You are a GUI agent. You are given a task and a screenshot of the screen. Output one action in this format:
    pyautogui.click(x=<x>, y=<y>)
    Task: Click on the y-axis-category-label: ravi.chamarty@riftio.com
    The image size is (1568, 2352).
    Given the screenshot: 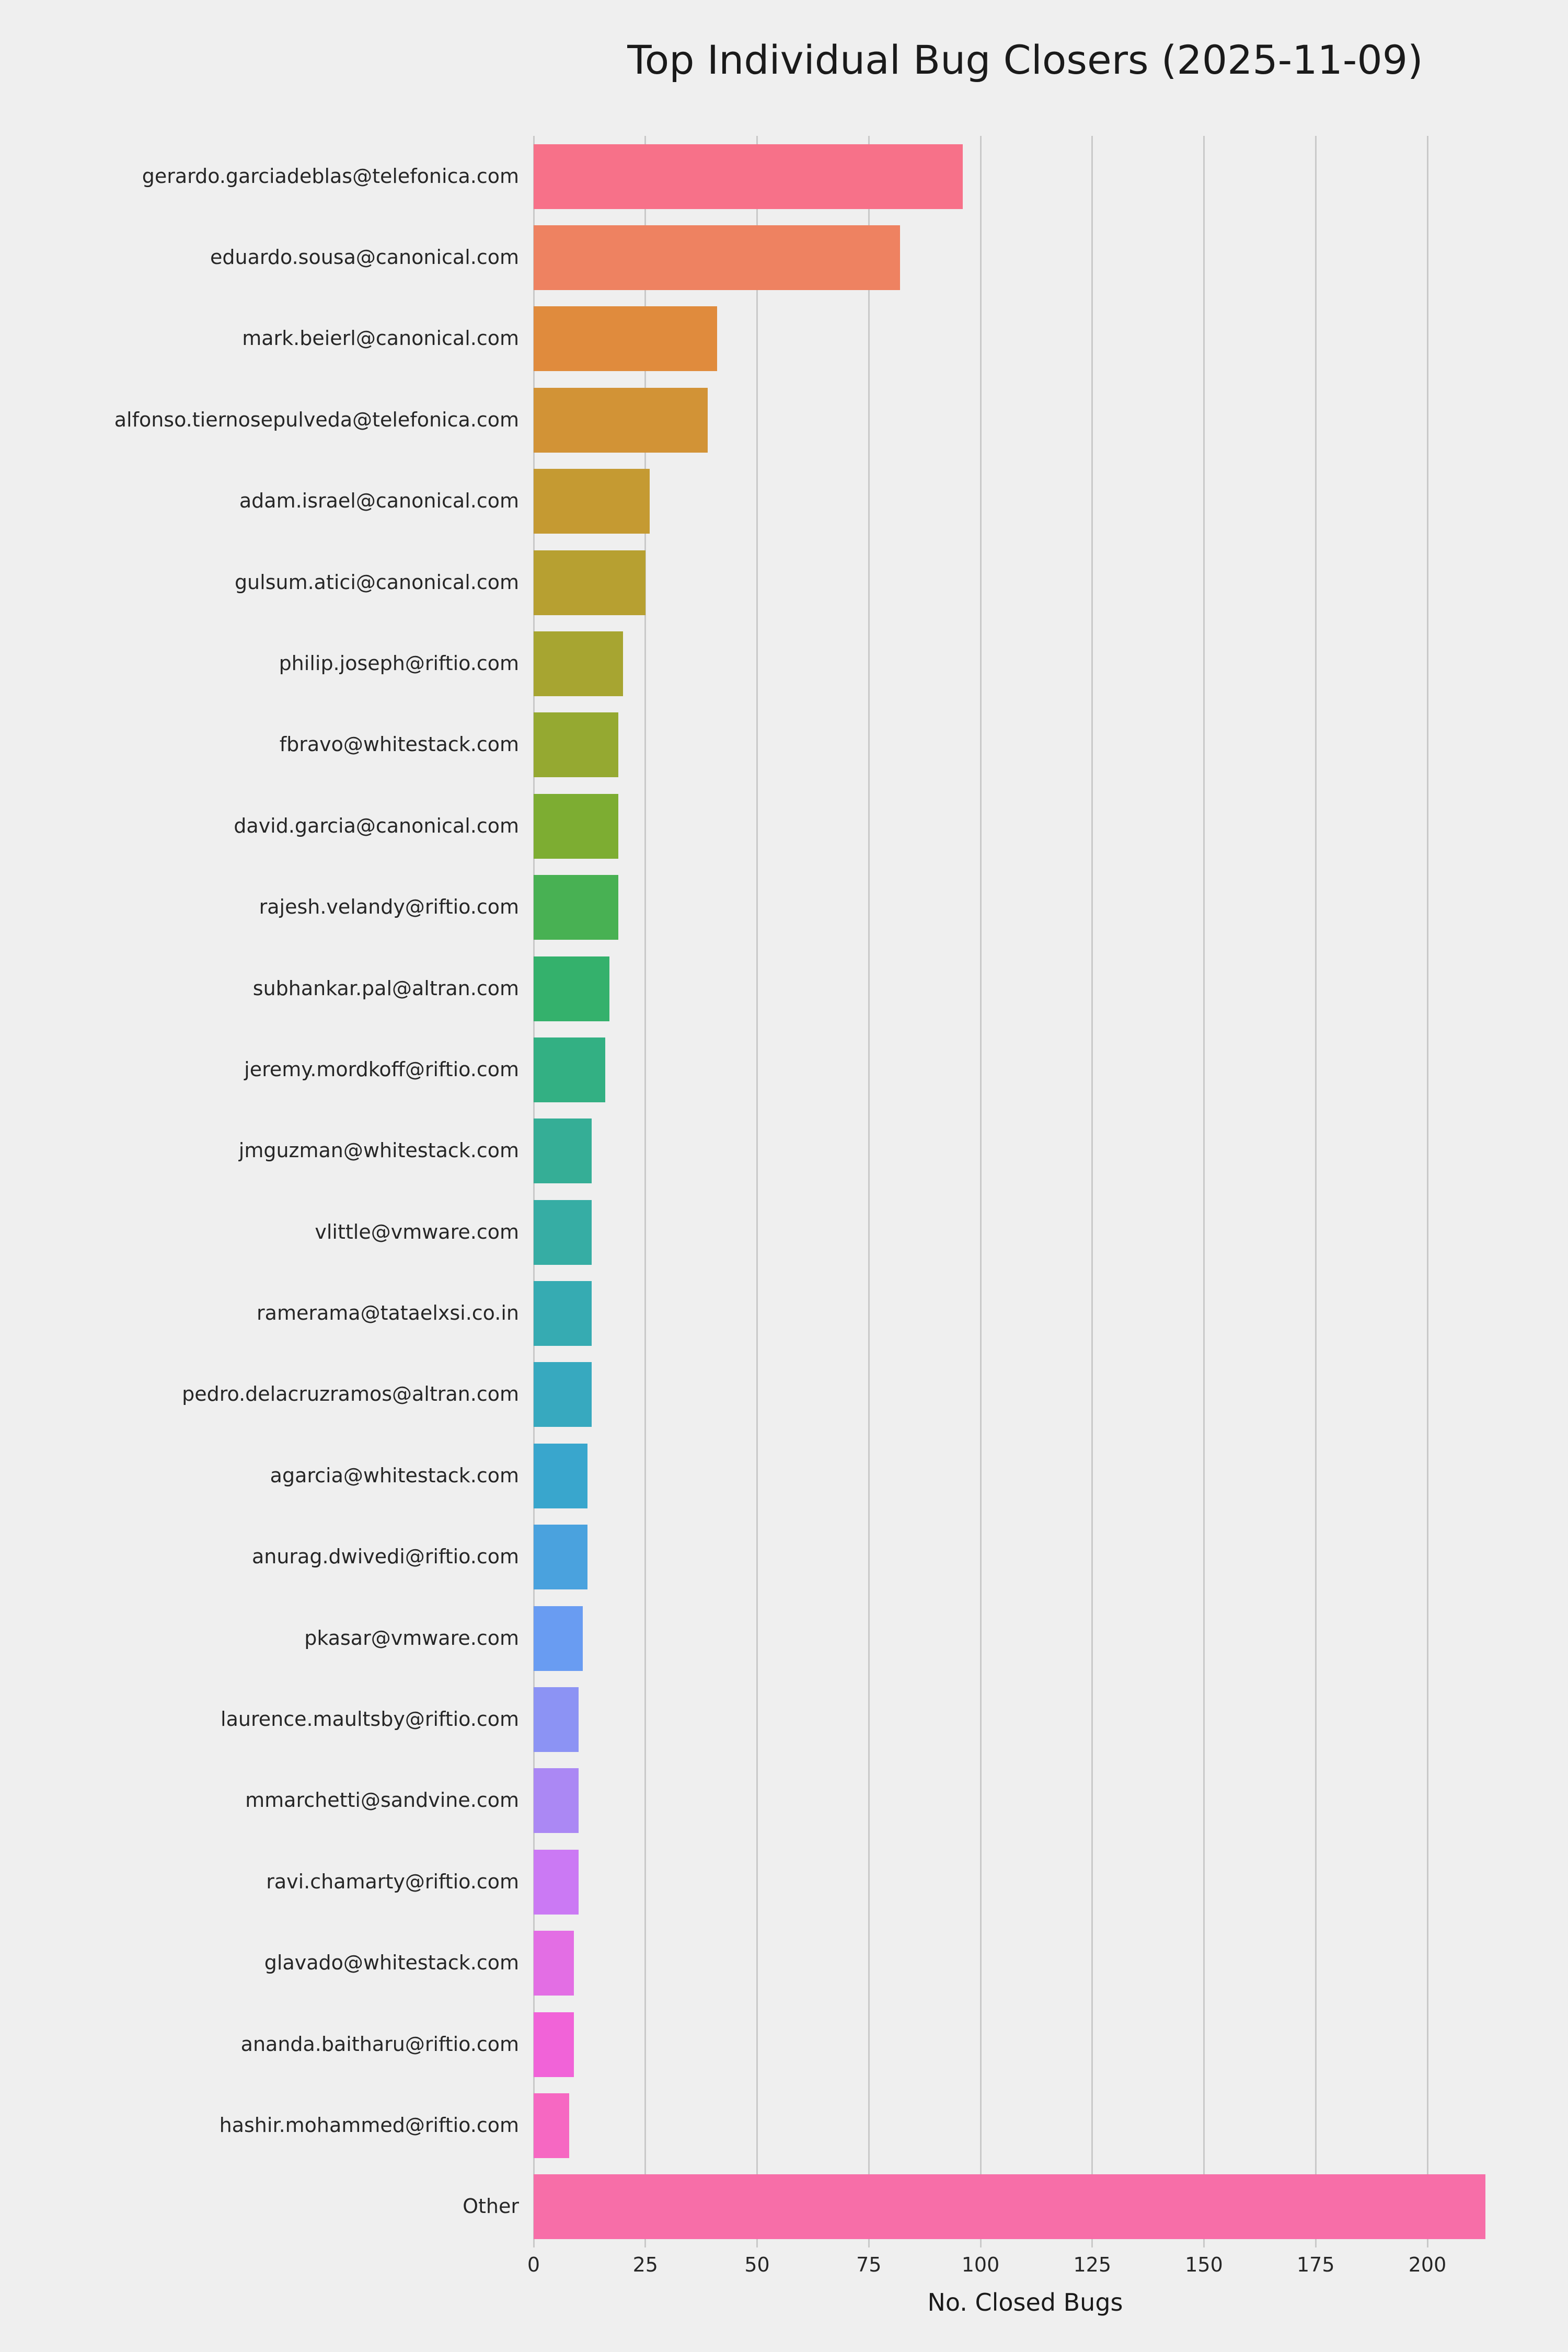 What is the action you would take?
    pyautogui.click(x=392, y=1881)
    